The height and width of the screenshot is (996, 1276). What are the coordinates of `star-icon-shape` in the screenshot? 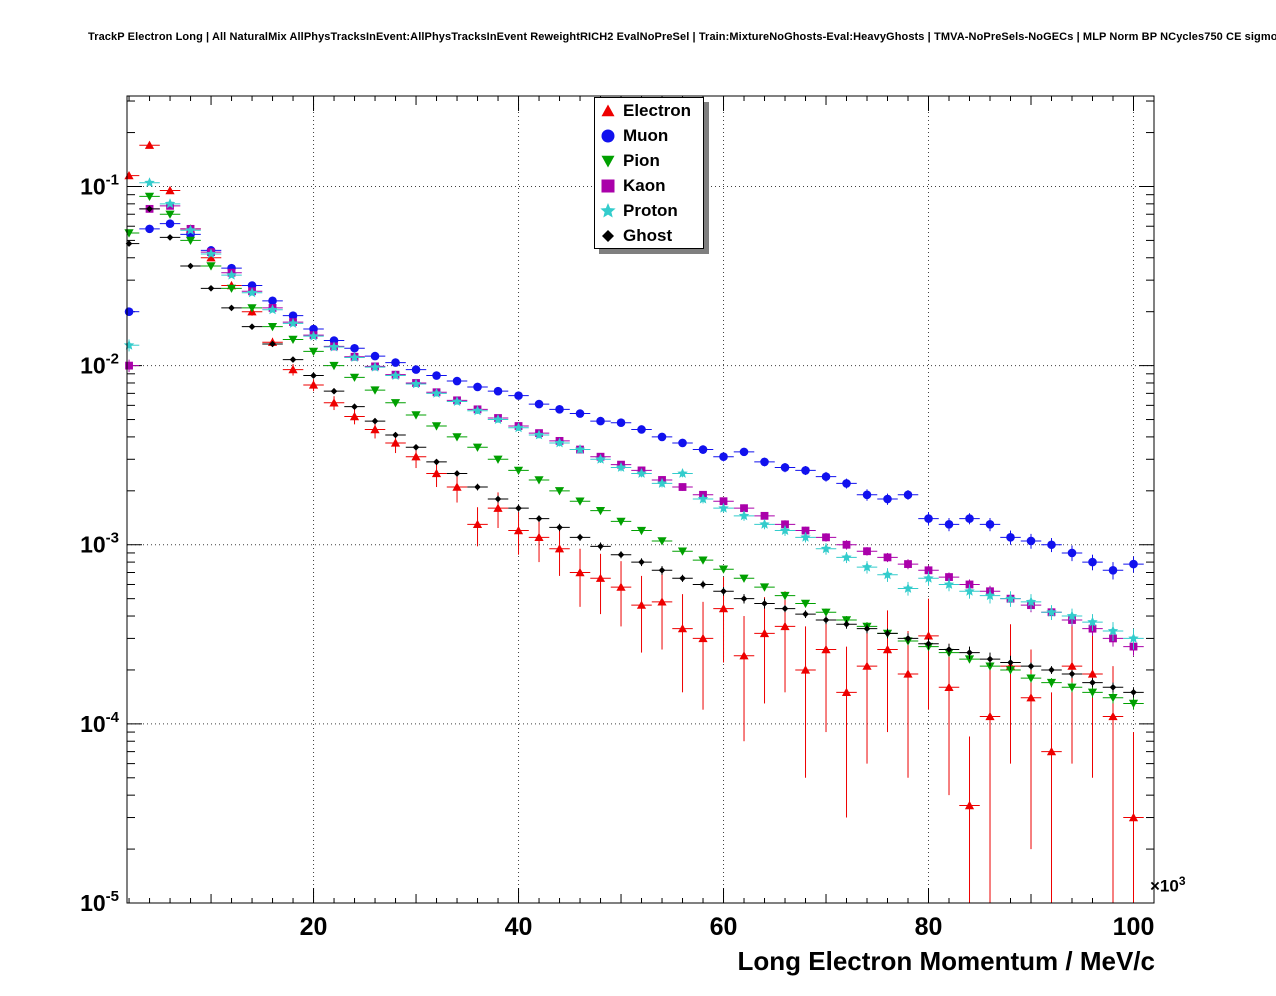 It's located at (608, 209).